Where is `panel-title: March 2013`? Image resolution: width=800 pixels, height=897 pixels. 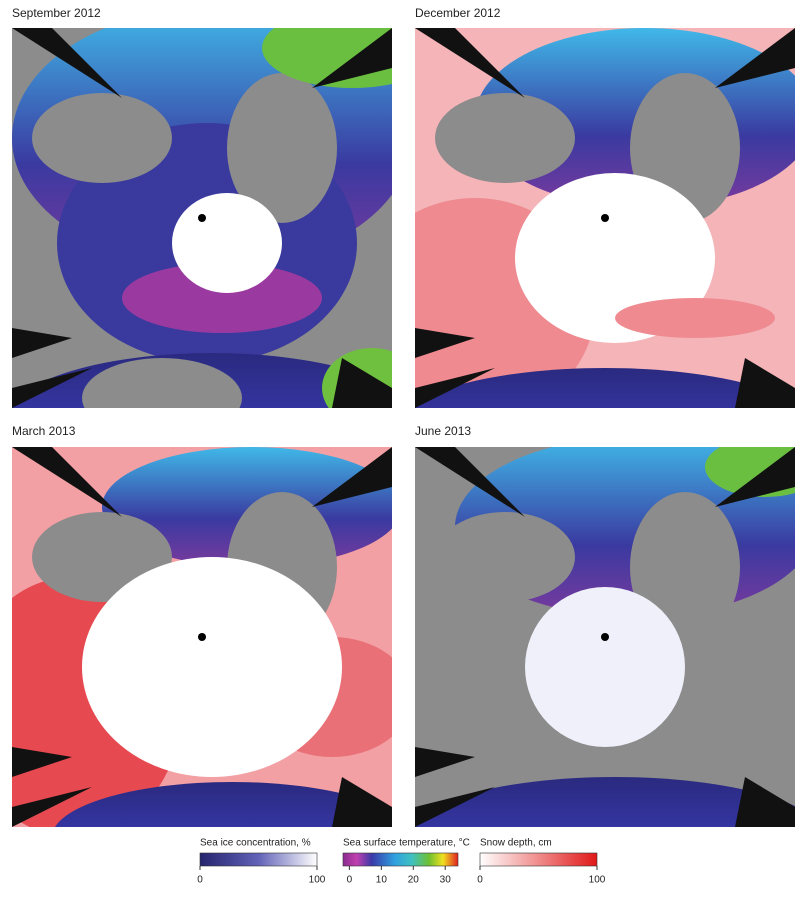
panel-title: March 2013 is located at coordinates (44, 431).